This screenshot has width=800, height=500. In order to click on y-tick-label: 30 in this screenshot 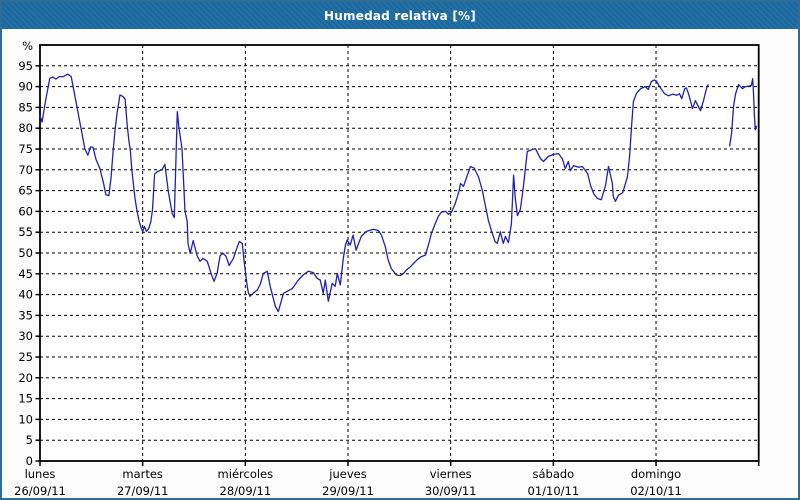, I will do `click(25, 336)`.